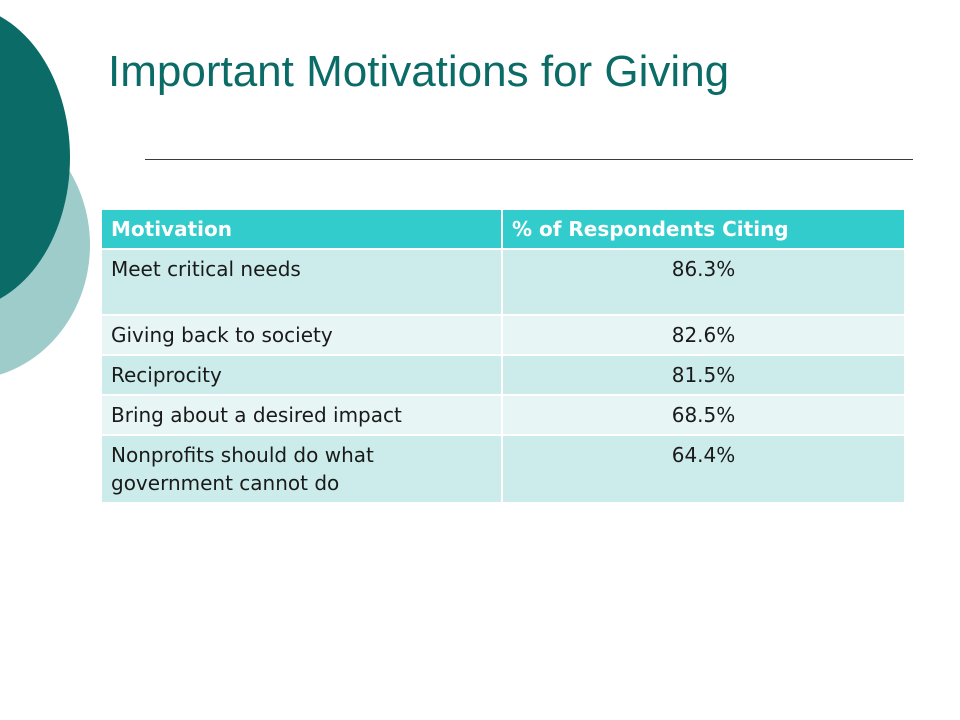 The image size is (960, 720). I want to click on percent-cell: 81.5%, so click(703, 375).